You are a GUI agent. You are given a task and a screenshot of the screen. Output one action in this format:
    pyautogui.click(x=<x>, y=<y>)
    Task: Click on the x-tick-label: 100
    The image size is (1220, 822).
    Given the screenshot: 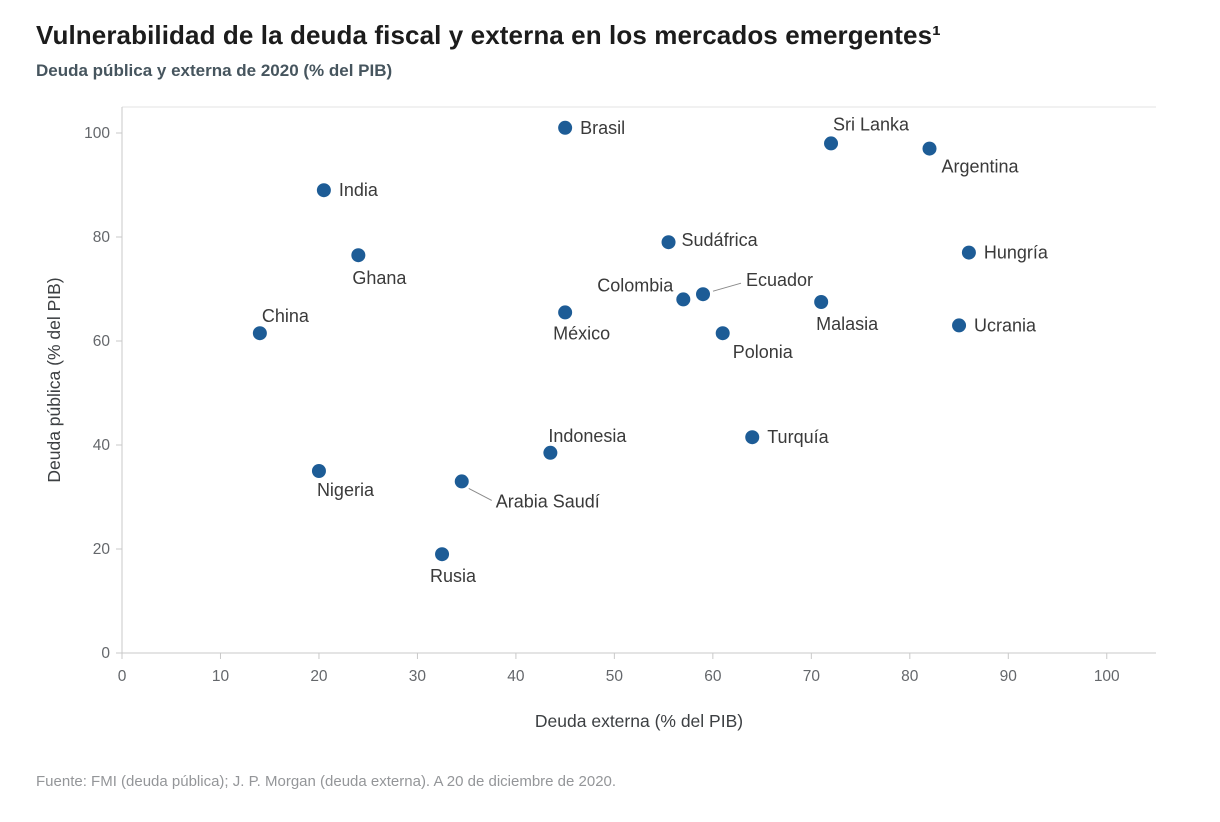 What is the action you would take?
    pyautogui.click(x=1107, y=676)
    